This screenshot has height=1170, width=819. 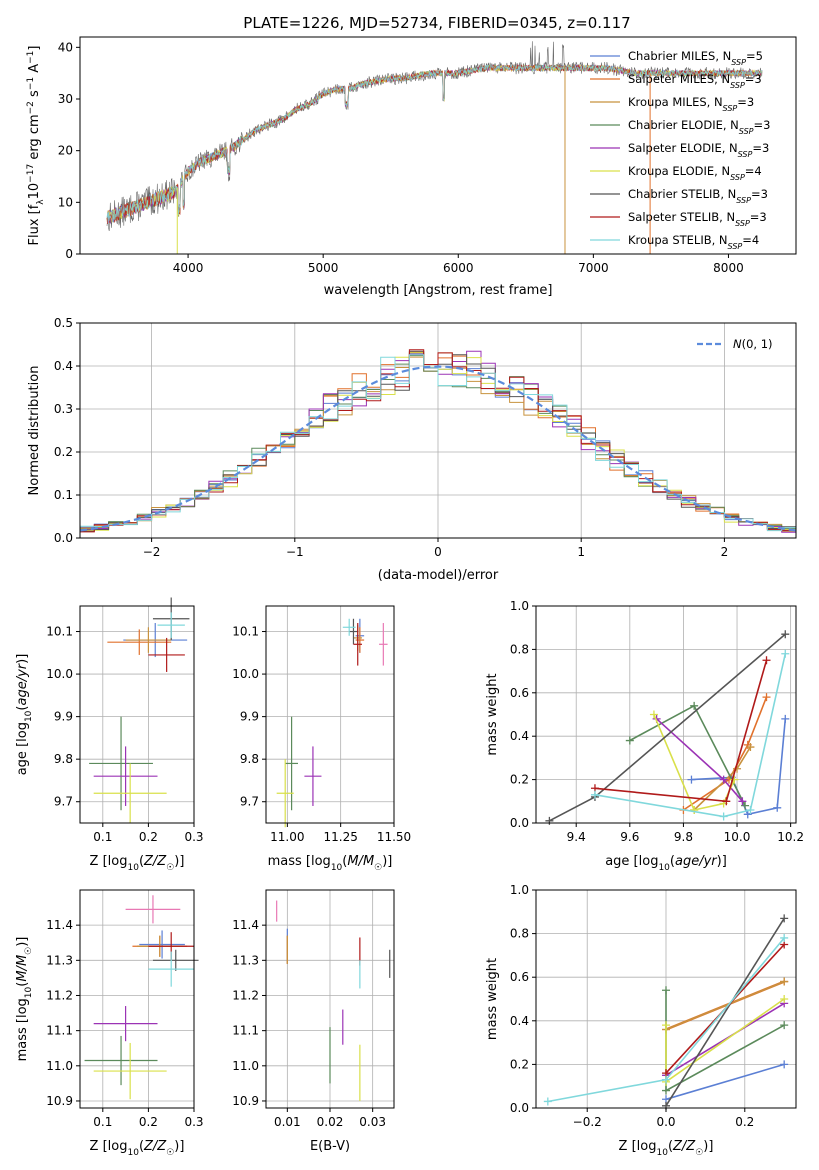 I want to click on x-tick-label-2: 9.8, so click(x=683, y=837).